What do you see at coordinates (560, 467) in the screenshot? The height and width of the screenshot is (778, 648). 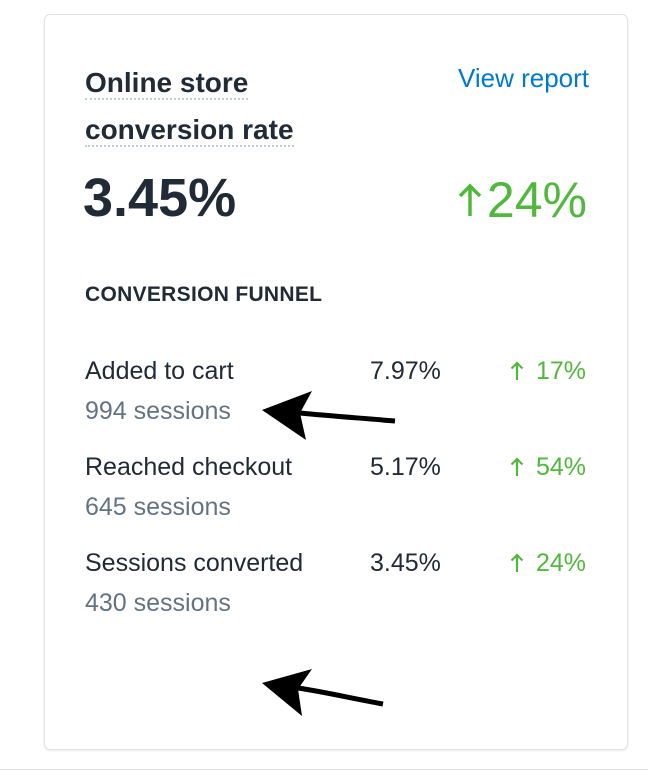 I see `row-change-text: 54%` at bounding box center [560, 467].